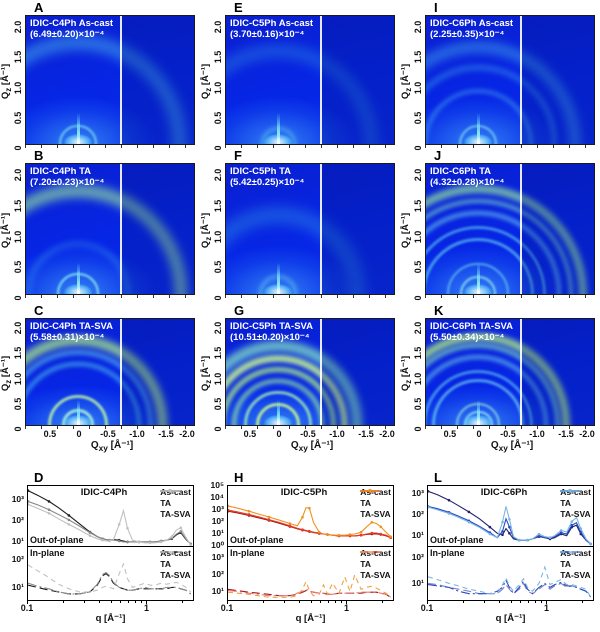  What do you see at coordinates (217, 485) in the screenshot?
I see `y-tick-label: 10⁵` at bounding box center [217, 485].